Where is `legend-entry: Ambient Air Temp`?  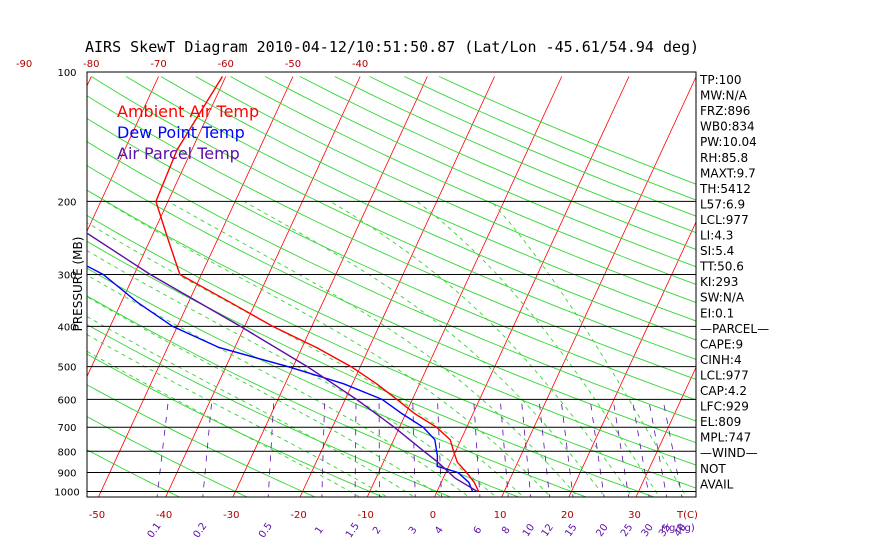
legend-entry: Ambient Air Temp is located at coordinates (188, 111).